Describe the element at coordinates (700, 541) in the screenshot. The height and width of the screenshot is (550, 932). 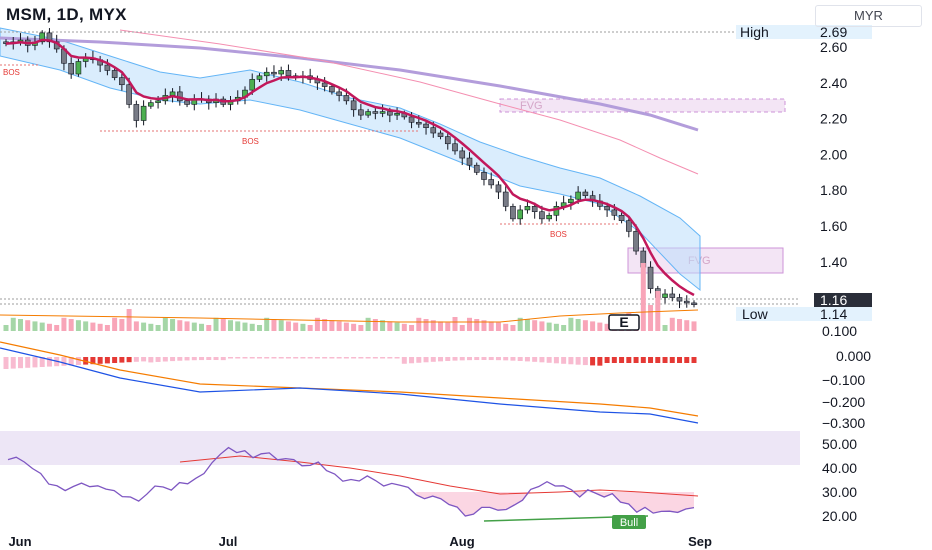
I see `time-tick-label: Sep` at that location.